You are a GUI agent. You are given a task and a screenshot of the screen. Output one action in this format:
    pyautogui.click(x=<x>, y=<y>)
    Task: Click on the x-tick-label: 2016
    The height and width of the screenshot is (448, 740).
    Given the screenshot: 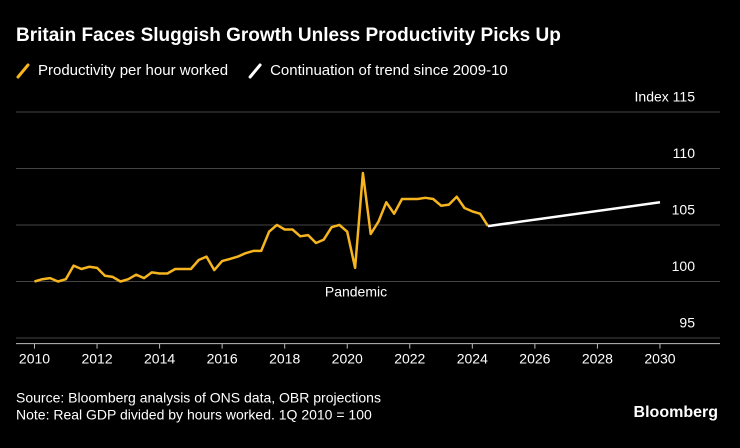 What is the action you would take?
    pyautogui.click(x=222, y=358)
    